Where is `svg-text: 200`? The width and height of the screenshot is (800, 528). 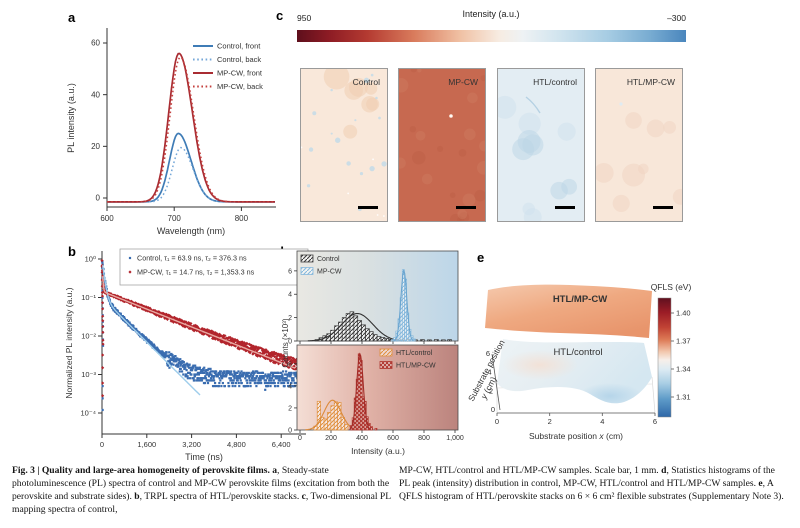 svg-text: 200 is located at coordinates (331, 438).